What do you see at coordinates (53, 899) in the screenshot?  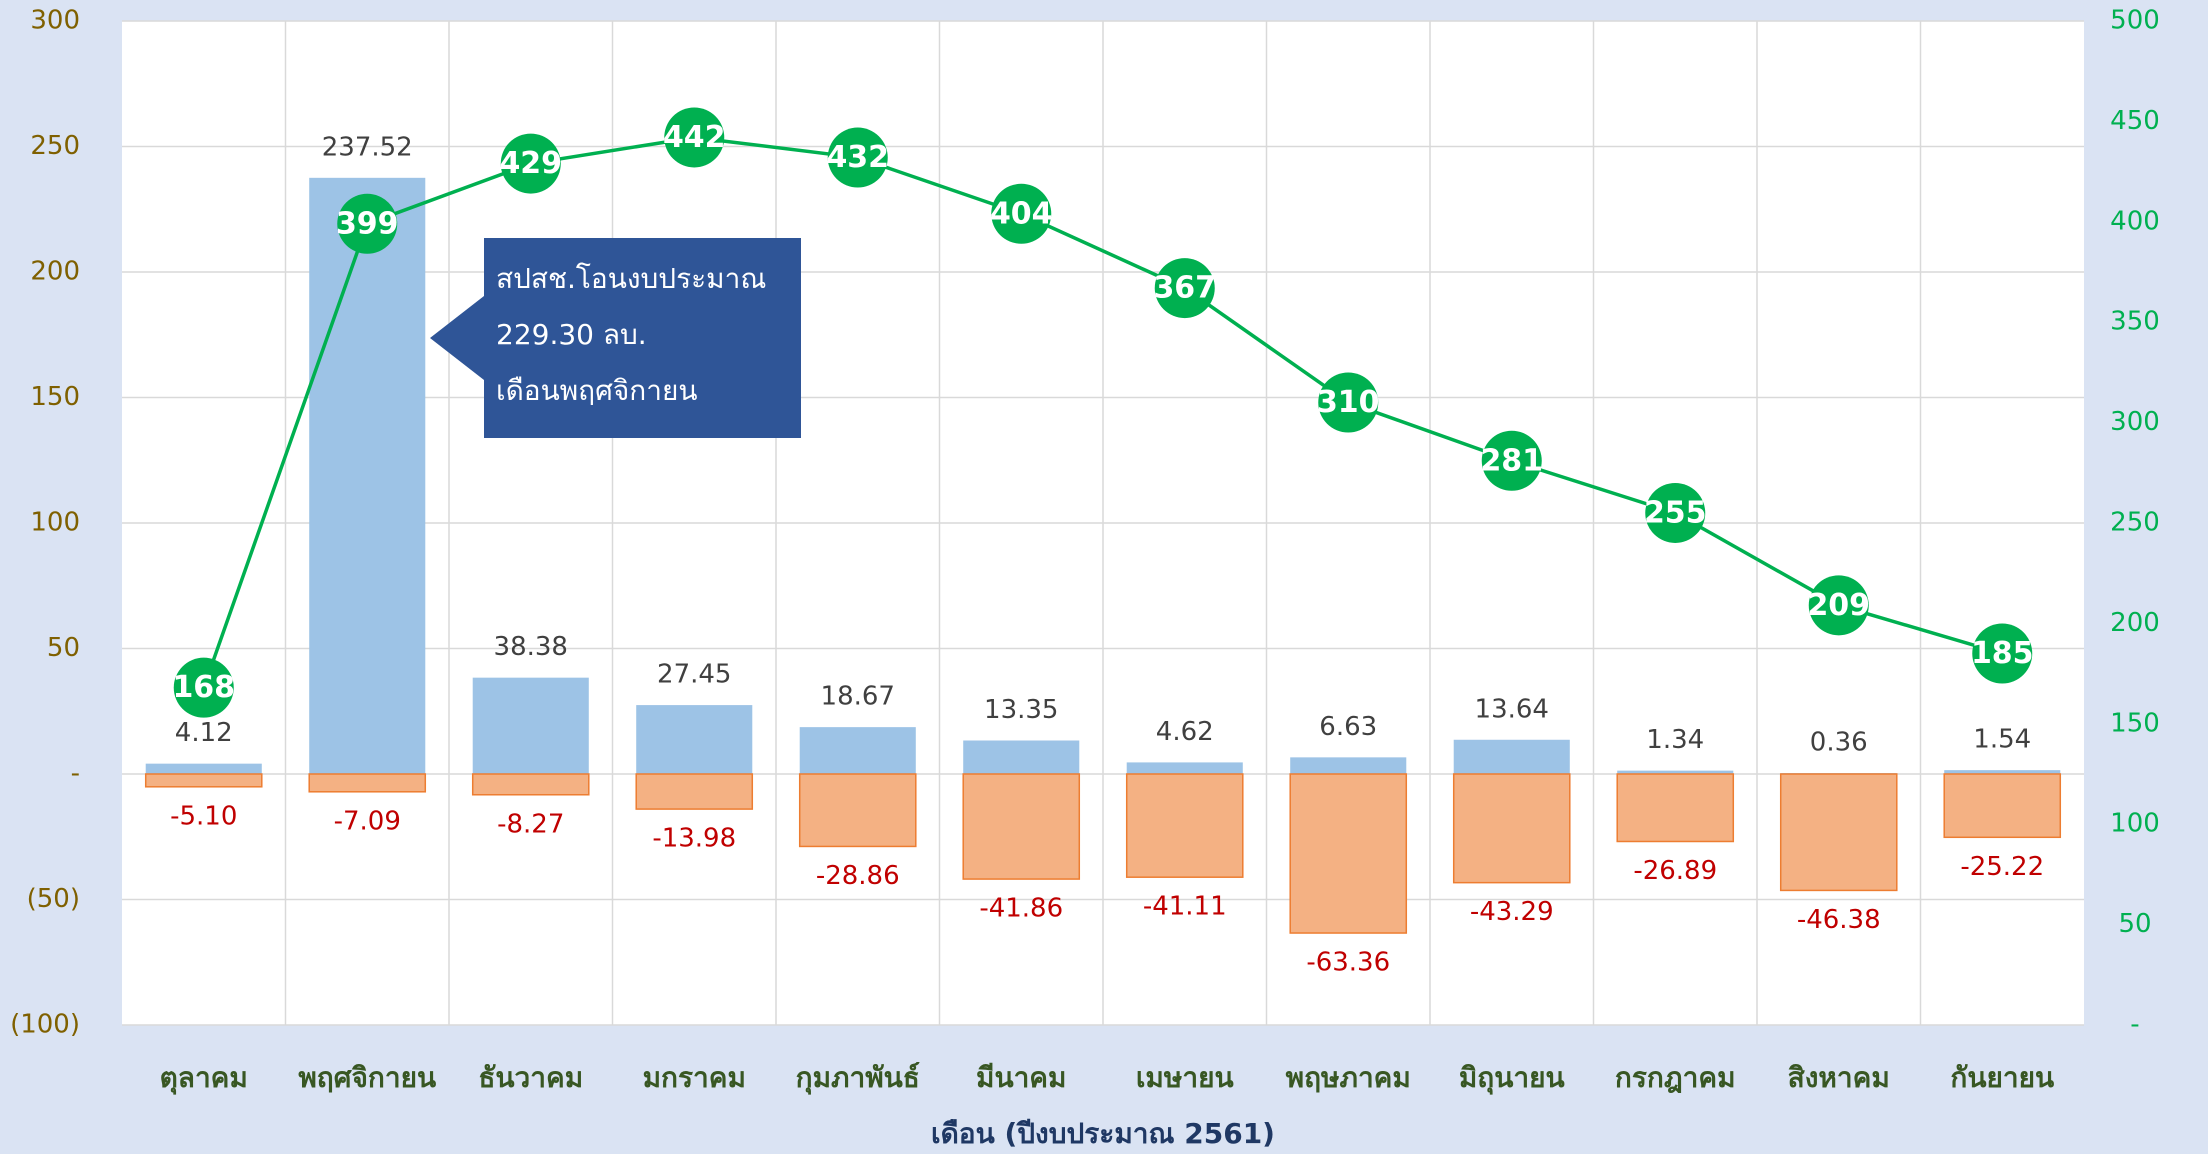 I see `y-tick-label: (50)` at bounding box center [53, 899].